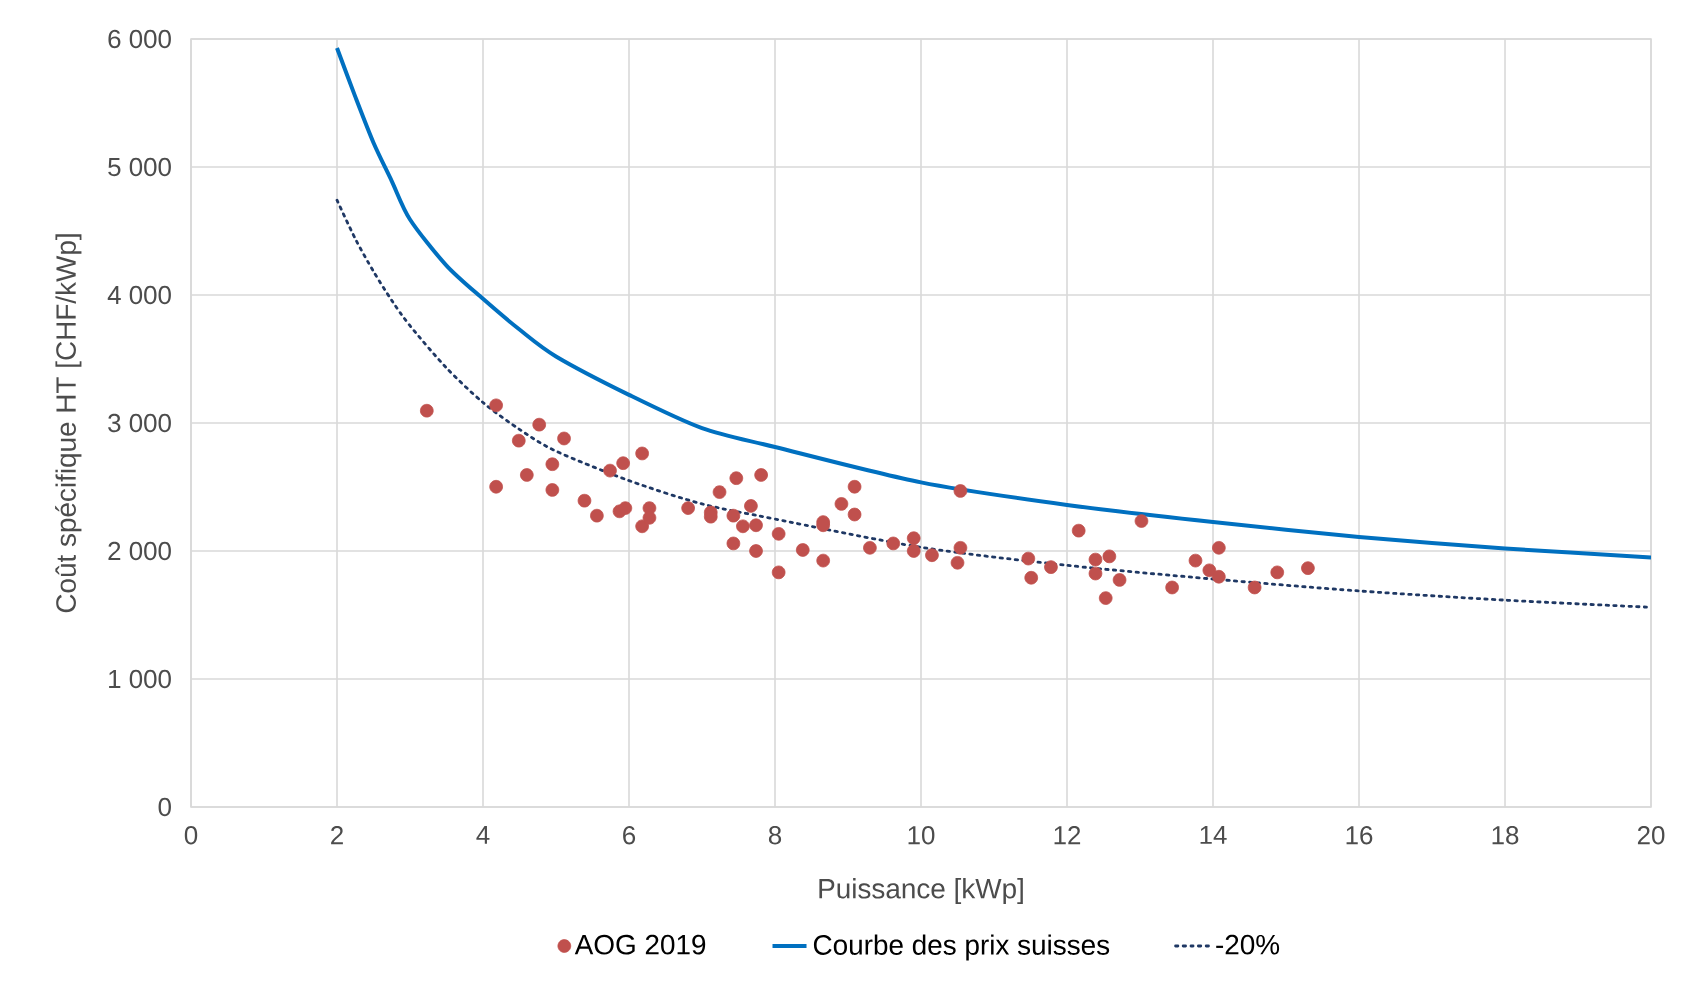 Image resolution: width=1681 pixels, height=981 pixels. I want to click on legend-label: Courbe des prix suisses, so click(961, 947).